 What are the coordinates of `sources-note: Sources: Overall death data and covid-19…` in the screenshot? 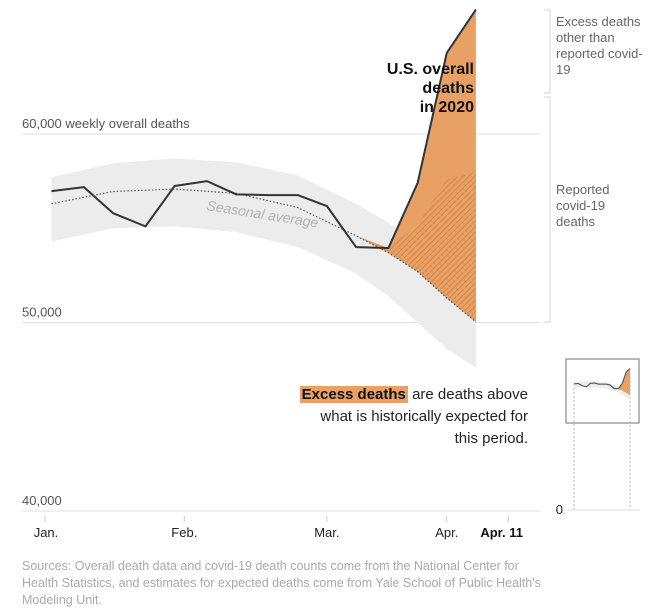 It's located at (281, 583).